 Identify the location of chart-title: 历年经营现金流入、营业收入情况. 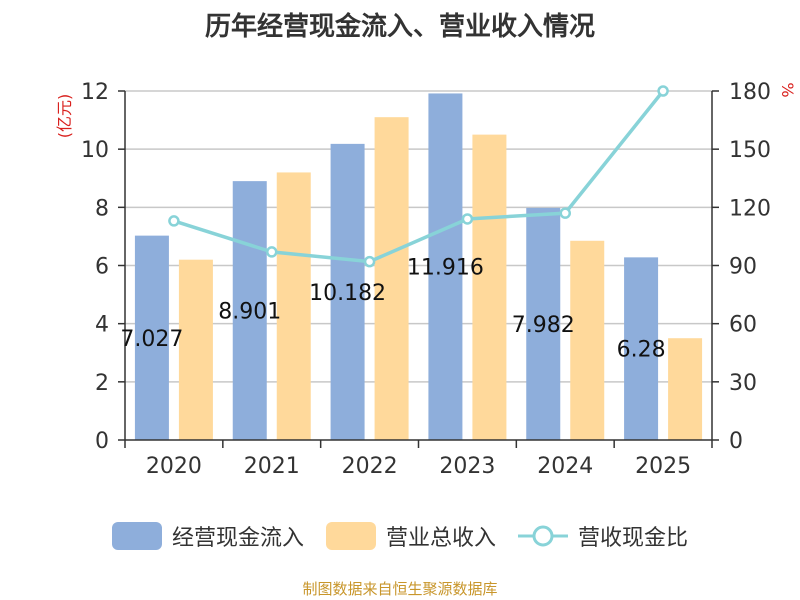
(399, 27).